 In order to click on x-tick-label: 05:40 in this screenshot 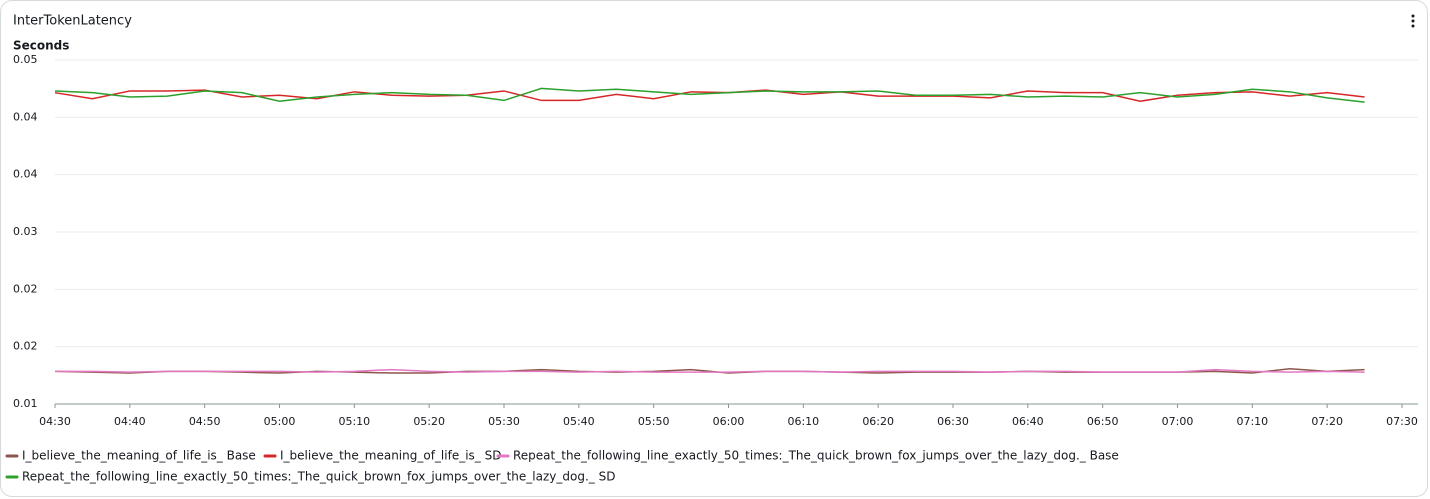, I will do `click(579, 421)`.